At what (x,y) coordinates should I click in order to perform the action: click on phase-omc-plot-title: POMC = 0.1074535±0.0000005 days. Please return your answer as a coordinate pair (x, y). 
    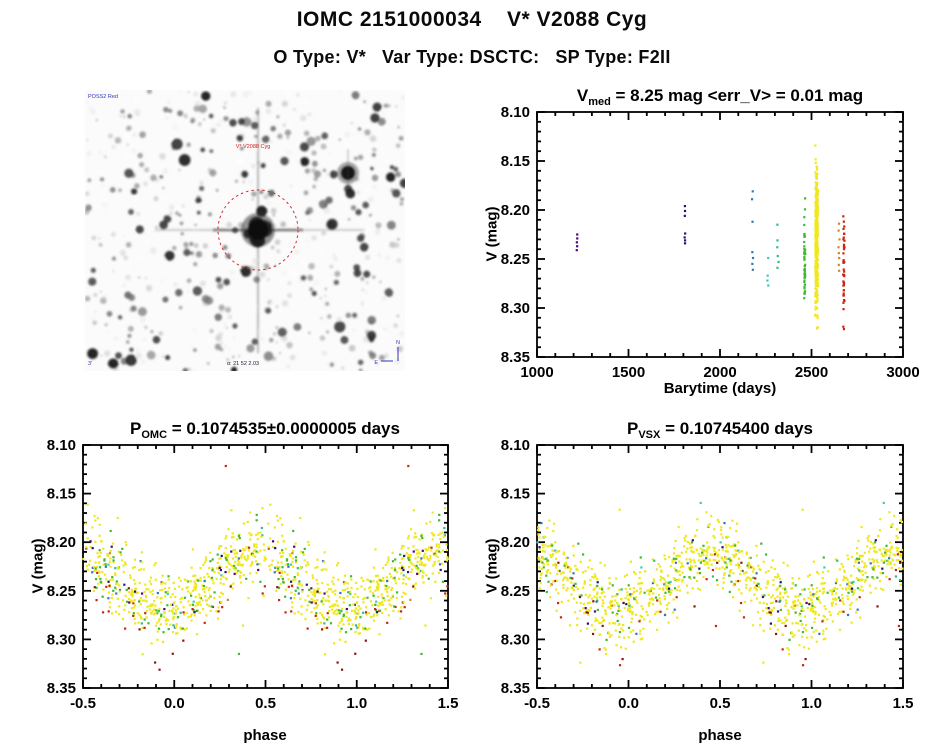
    Looking at the image, I should click on (265, 430).